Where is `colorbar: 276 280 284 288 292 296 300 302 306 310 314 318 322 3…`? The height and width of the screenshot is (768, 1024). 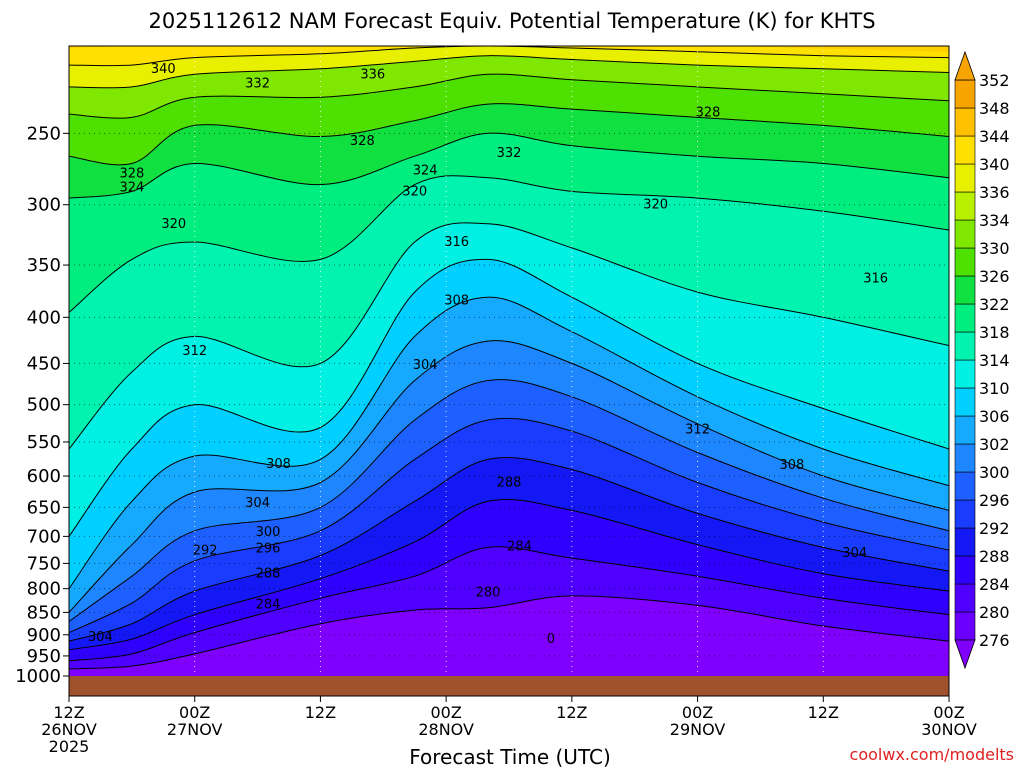 colorbar: 276 280 284 288 292 296 300 302 306 310 314 318 322 3… is located at coordinates (982, 360).